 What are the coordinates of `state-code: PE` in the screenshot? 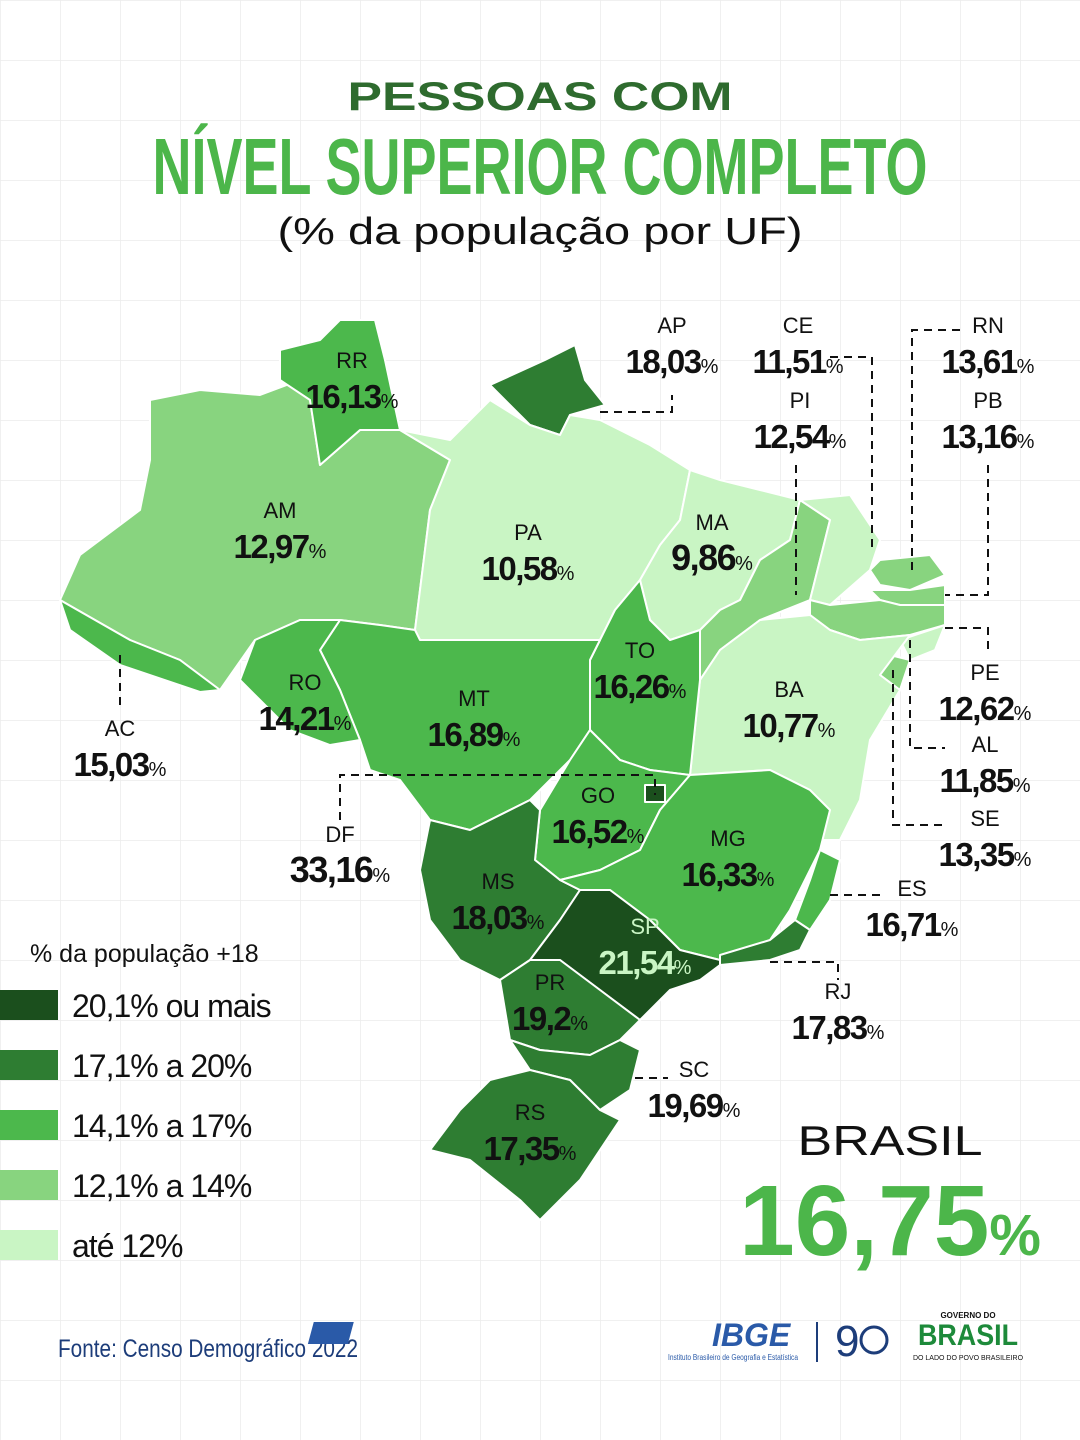 It's located at (984, 672).